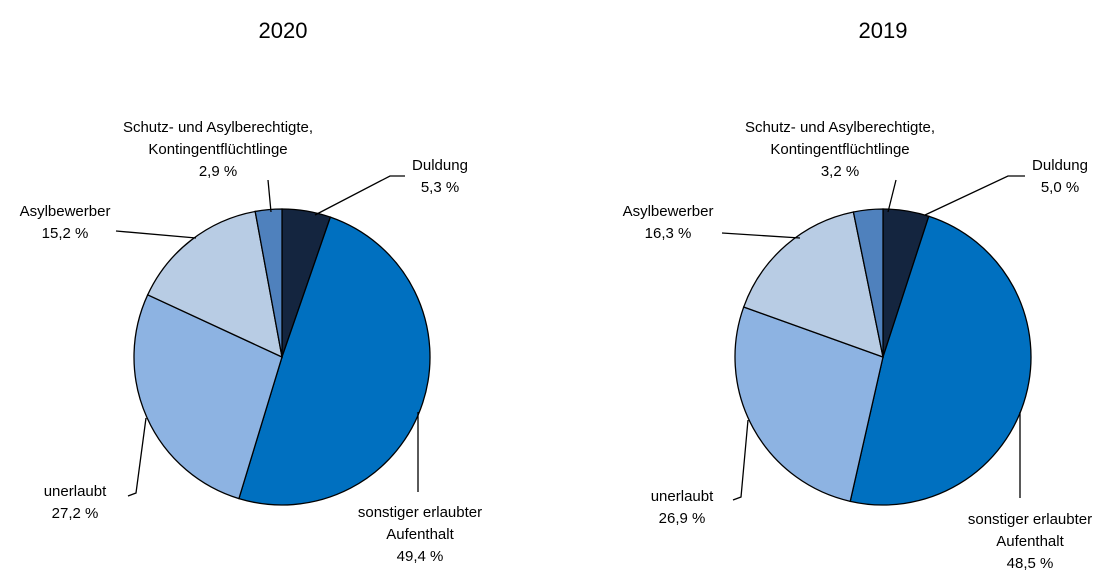 Image resolution: width=1109 pixels, height=574 pixels. What do you see at coordinates (65, 233) in the screenshot?
I see `value-label: 15,2 %` at bounding box center [65, 233].